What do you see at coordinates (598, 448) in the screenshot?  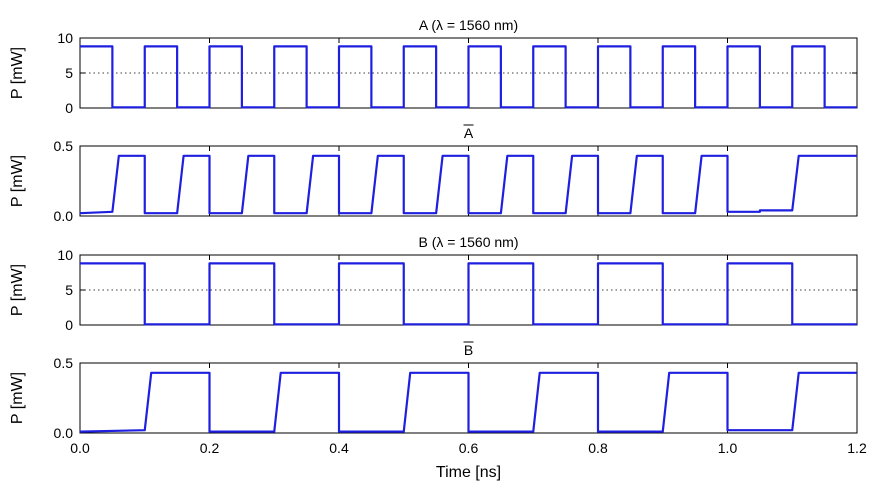 I see `x-tick-label: 0.8` at bounding box center [598, 448].